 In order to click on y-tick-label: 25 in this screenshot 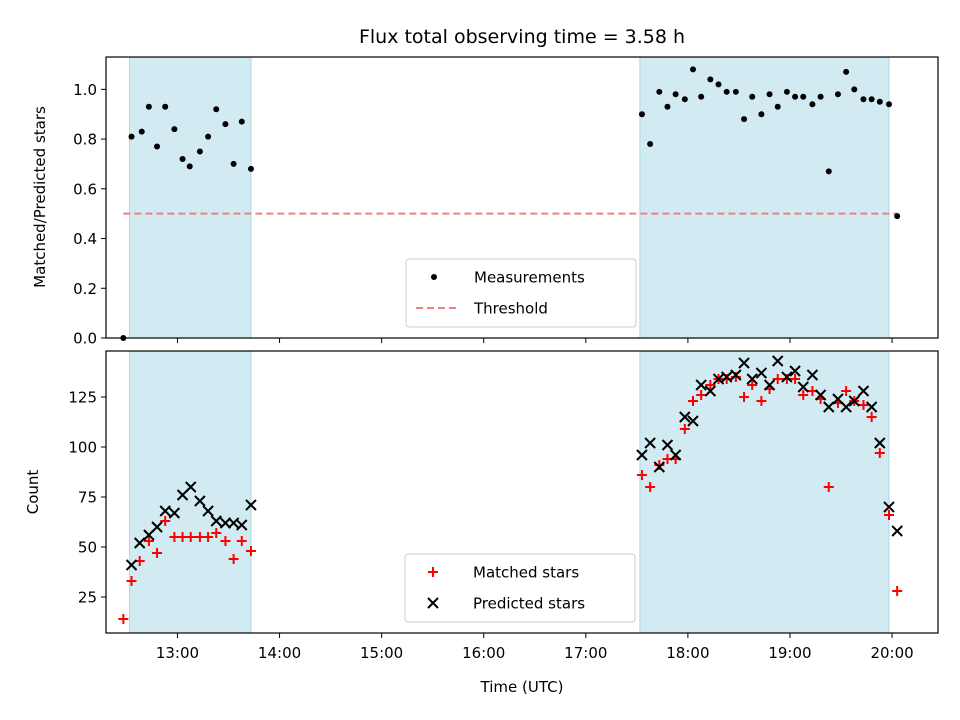, I will do `click(87, 598)`.